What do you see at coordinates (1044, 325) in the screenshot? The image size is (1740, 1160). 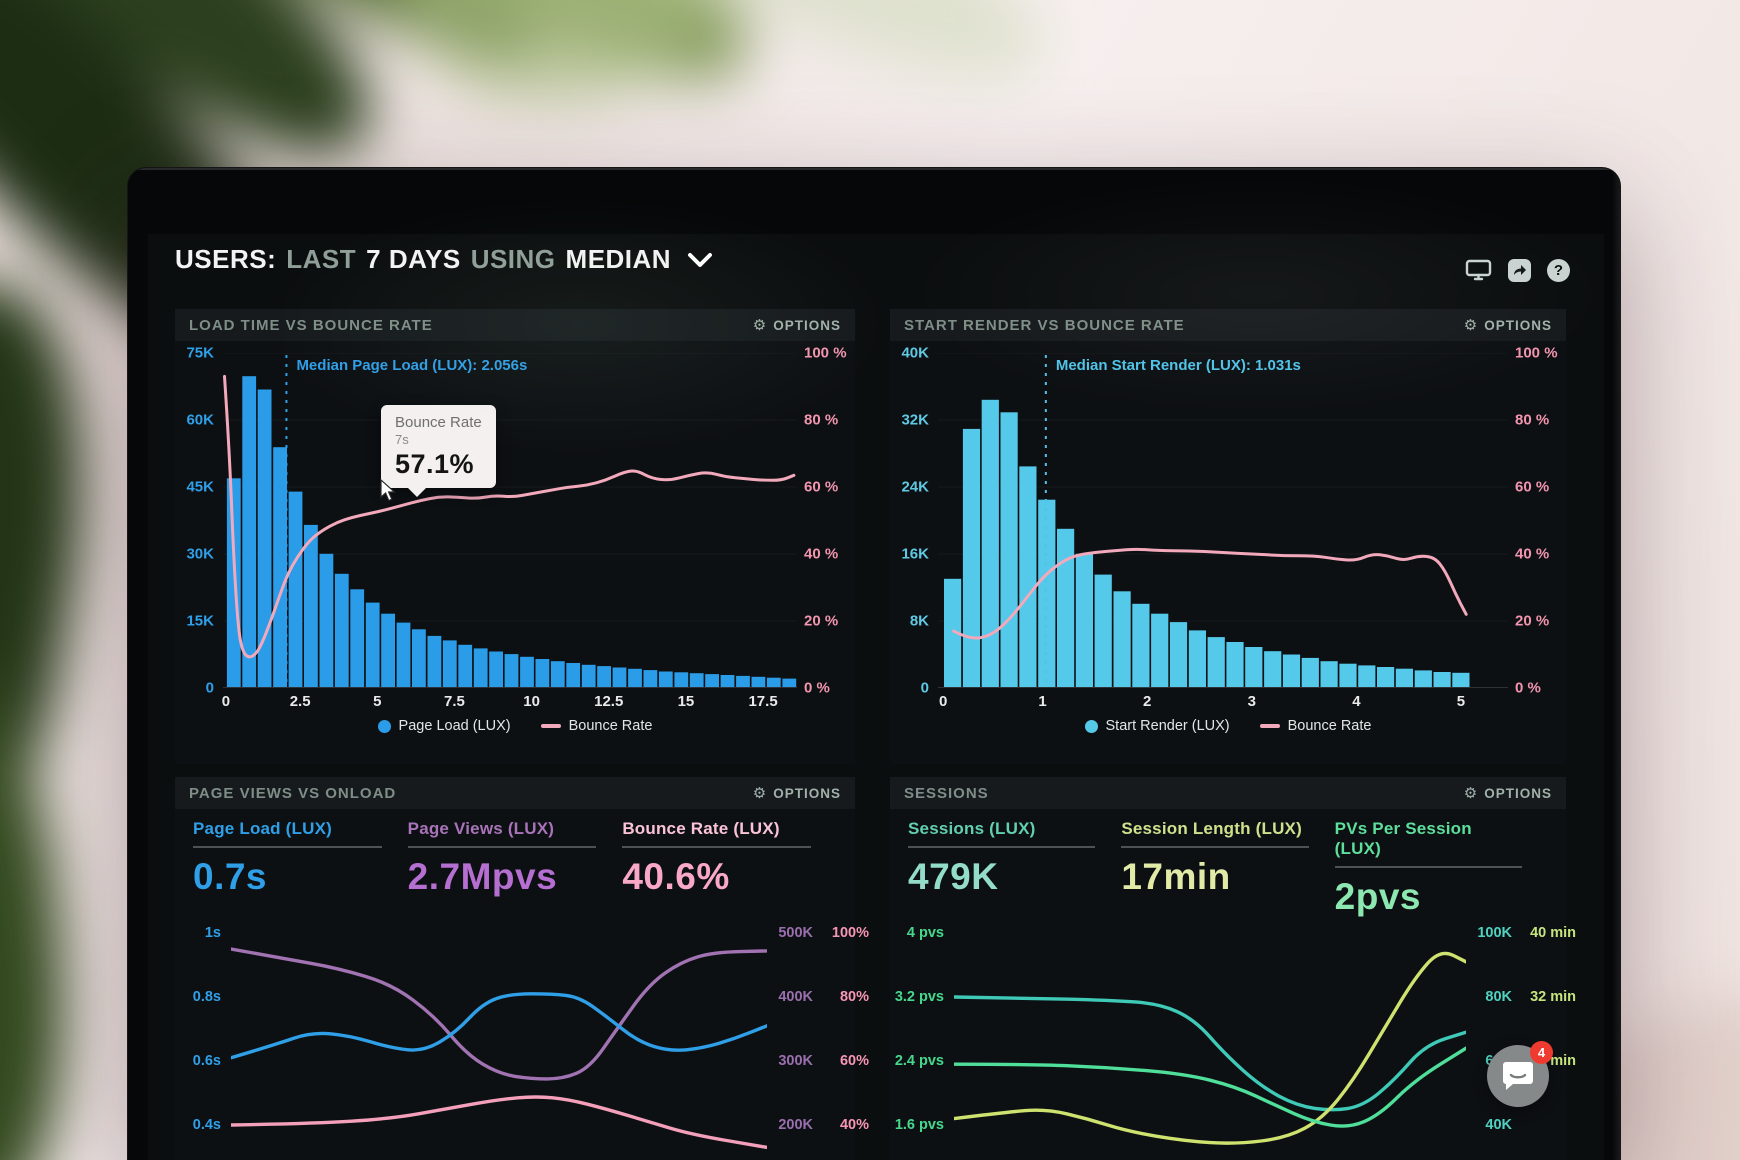 I see `panel-title: START RENDER VS BOUNCE RATE` at bounding box center [1044, 325].